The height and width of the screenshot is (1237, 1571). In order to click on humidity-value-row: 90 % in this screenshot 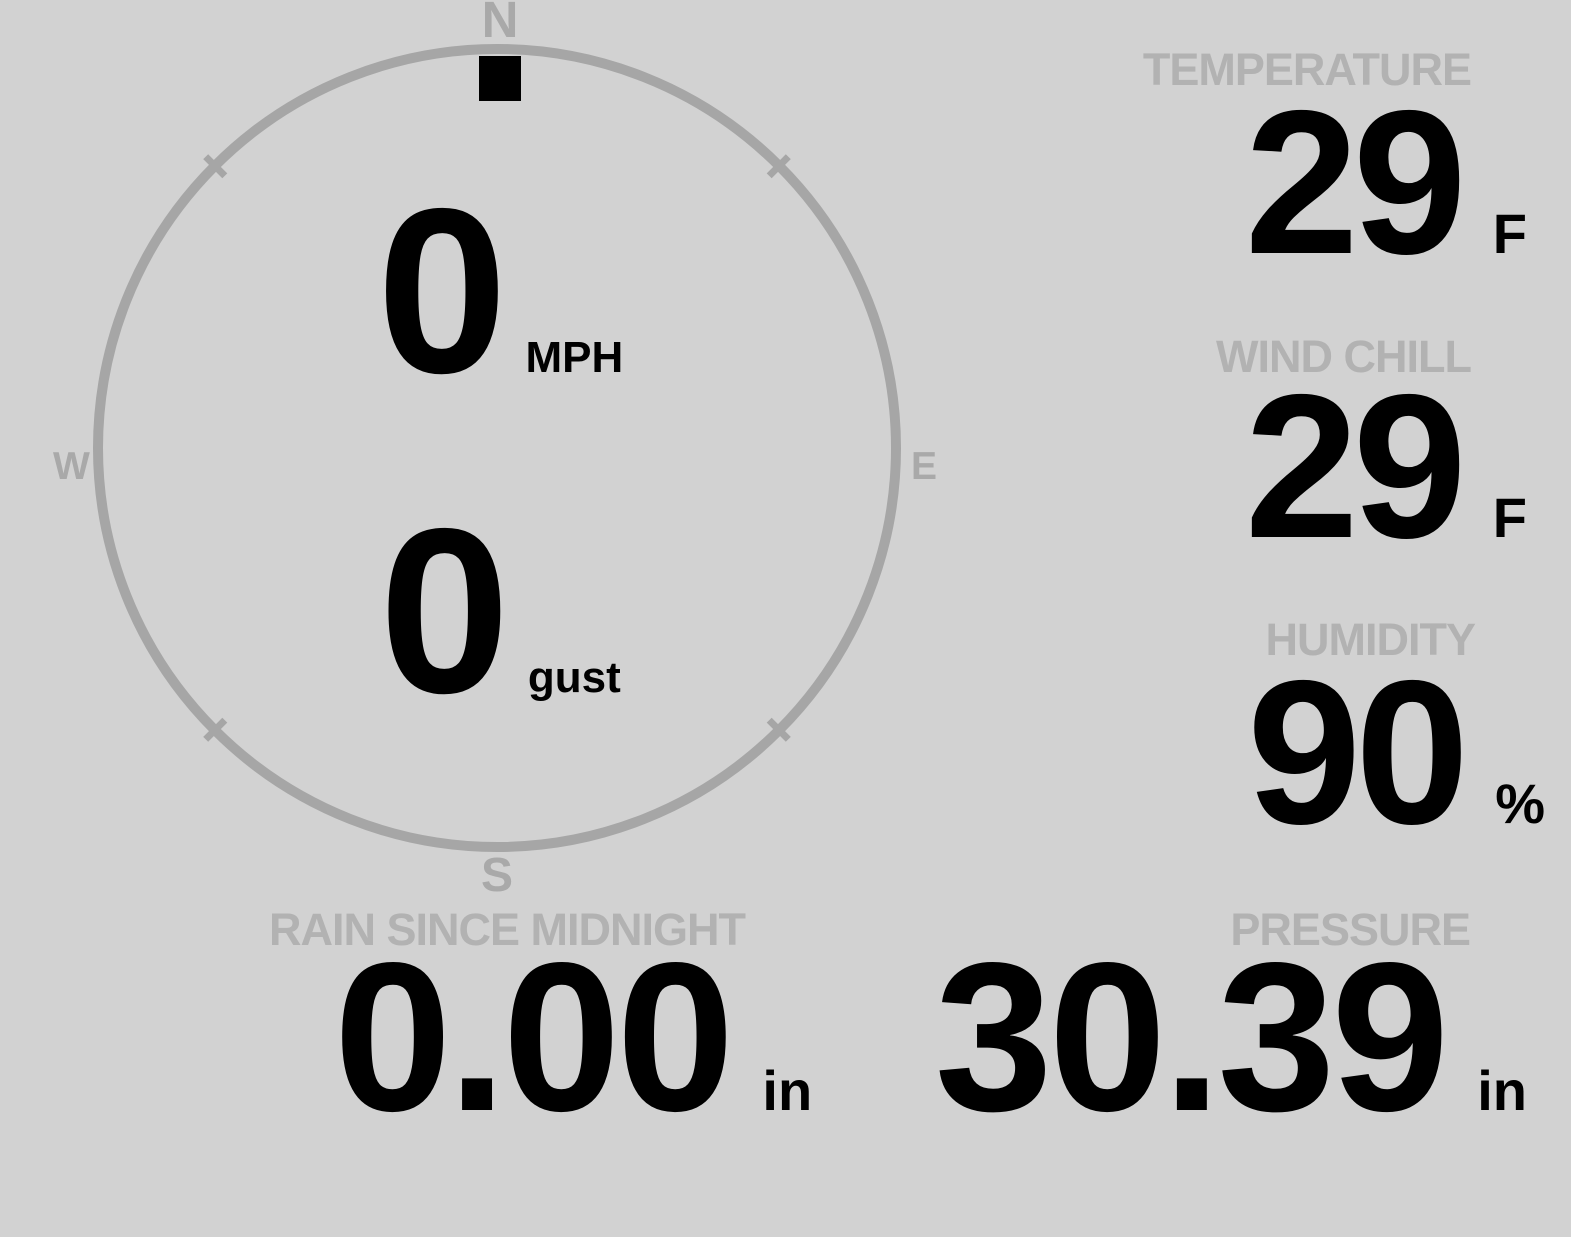, I will do `click(1396, 752)`.